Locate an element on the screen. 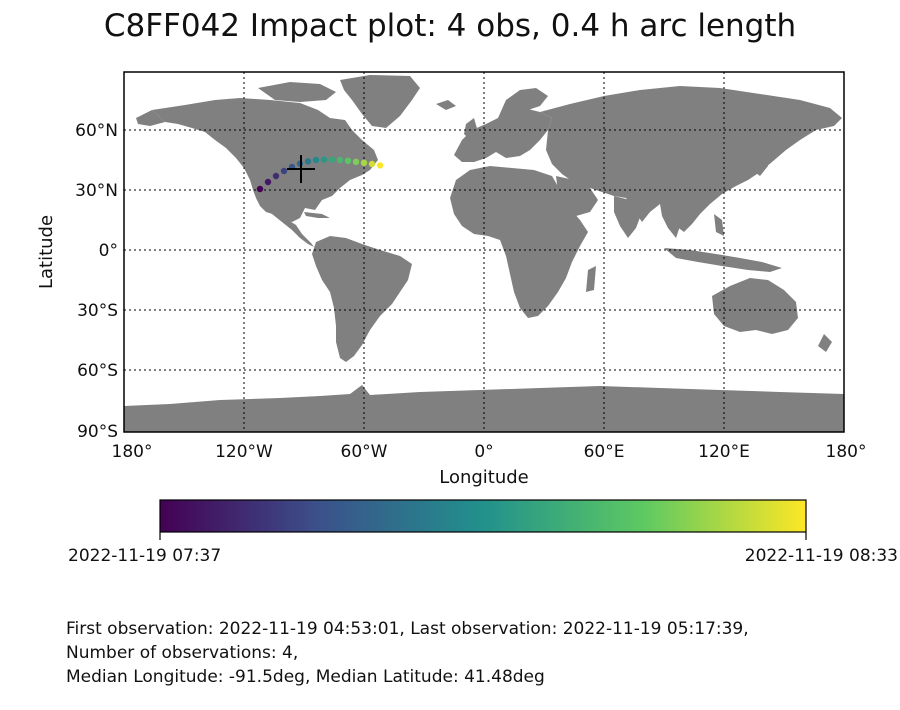 The width and height of the screenshot is (900, 710). land-arctic-islands is located at coordinates (297, 92).